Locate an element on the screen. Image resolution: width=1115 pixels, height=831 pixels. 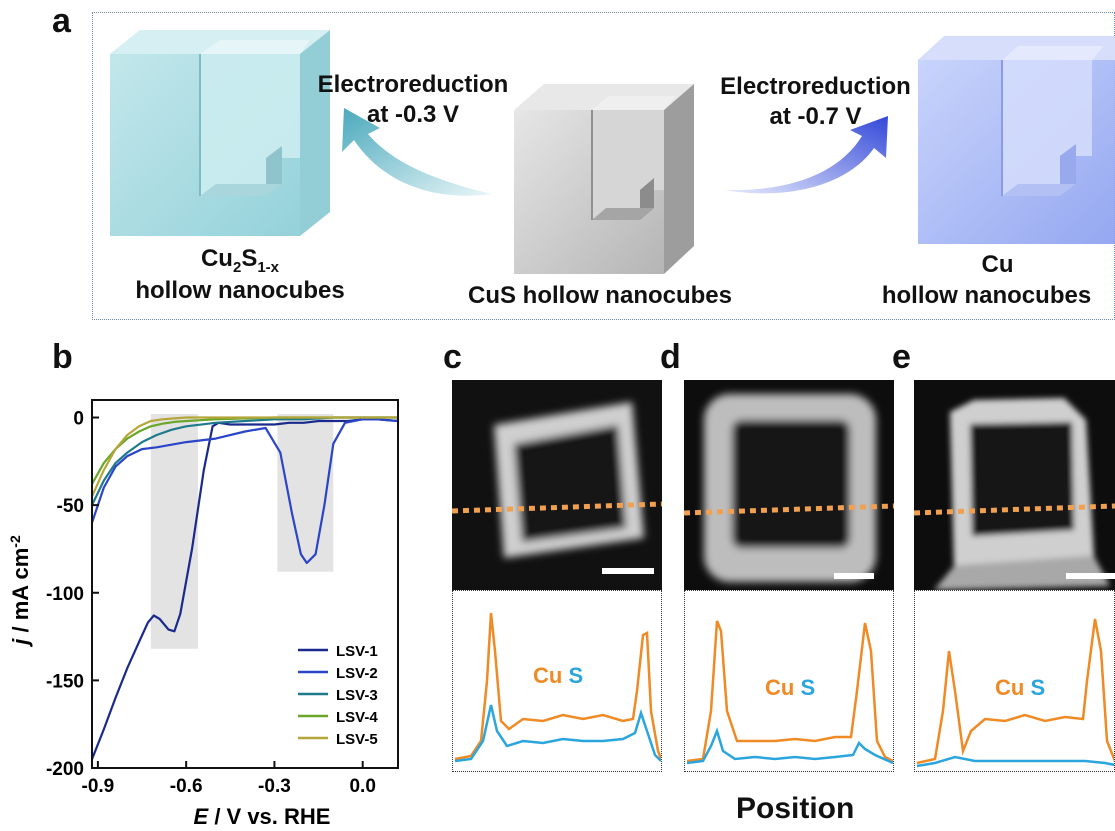
right-cube-illustration is located at coordinates (1016, 140).